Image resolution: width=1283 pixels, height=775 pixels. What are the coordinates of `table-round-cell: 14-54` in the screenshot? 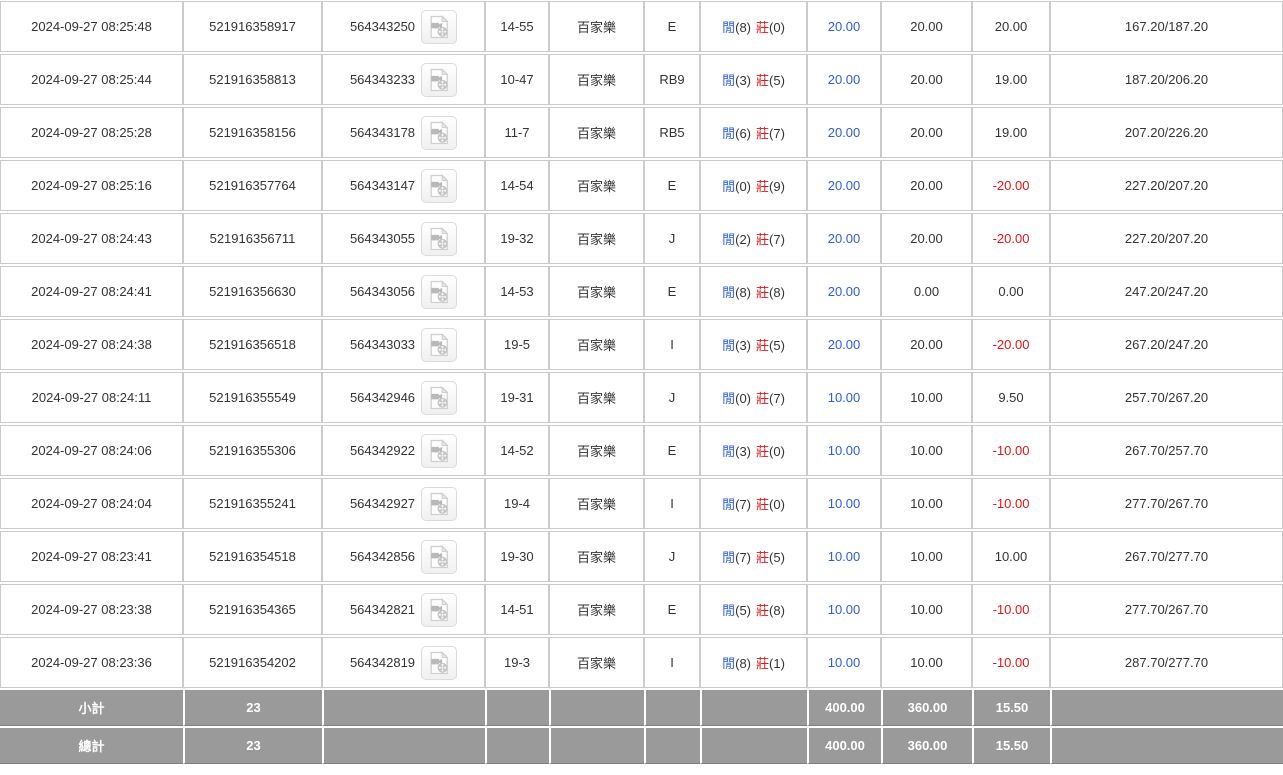 It's located at (517, 185).